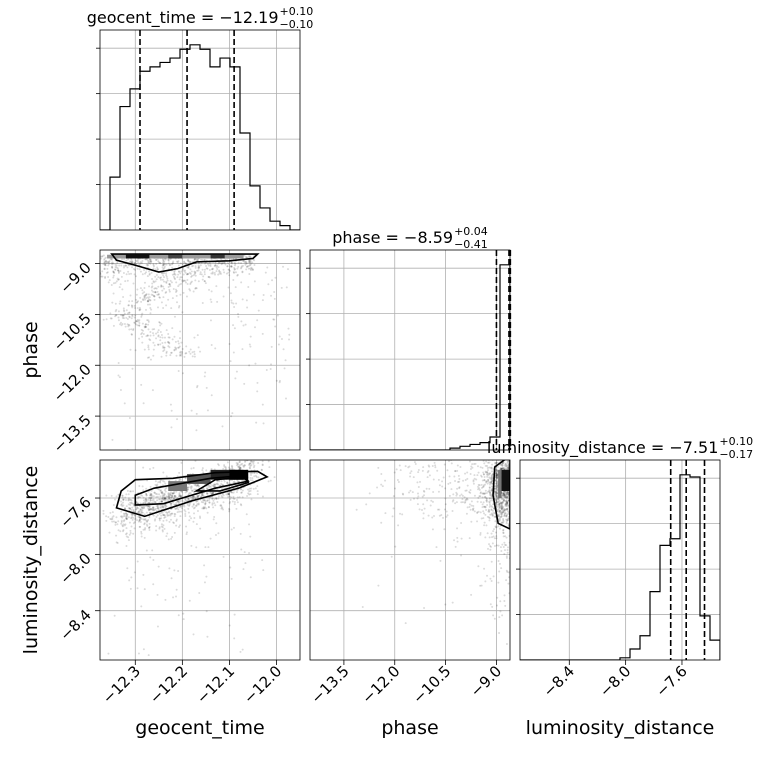 This screenshot has width=760, height=760. What do you see at coordinates (559, 681) in the screenshot?
I see `x-tick-label: −8.4` at bounding box center [559, 681].